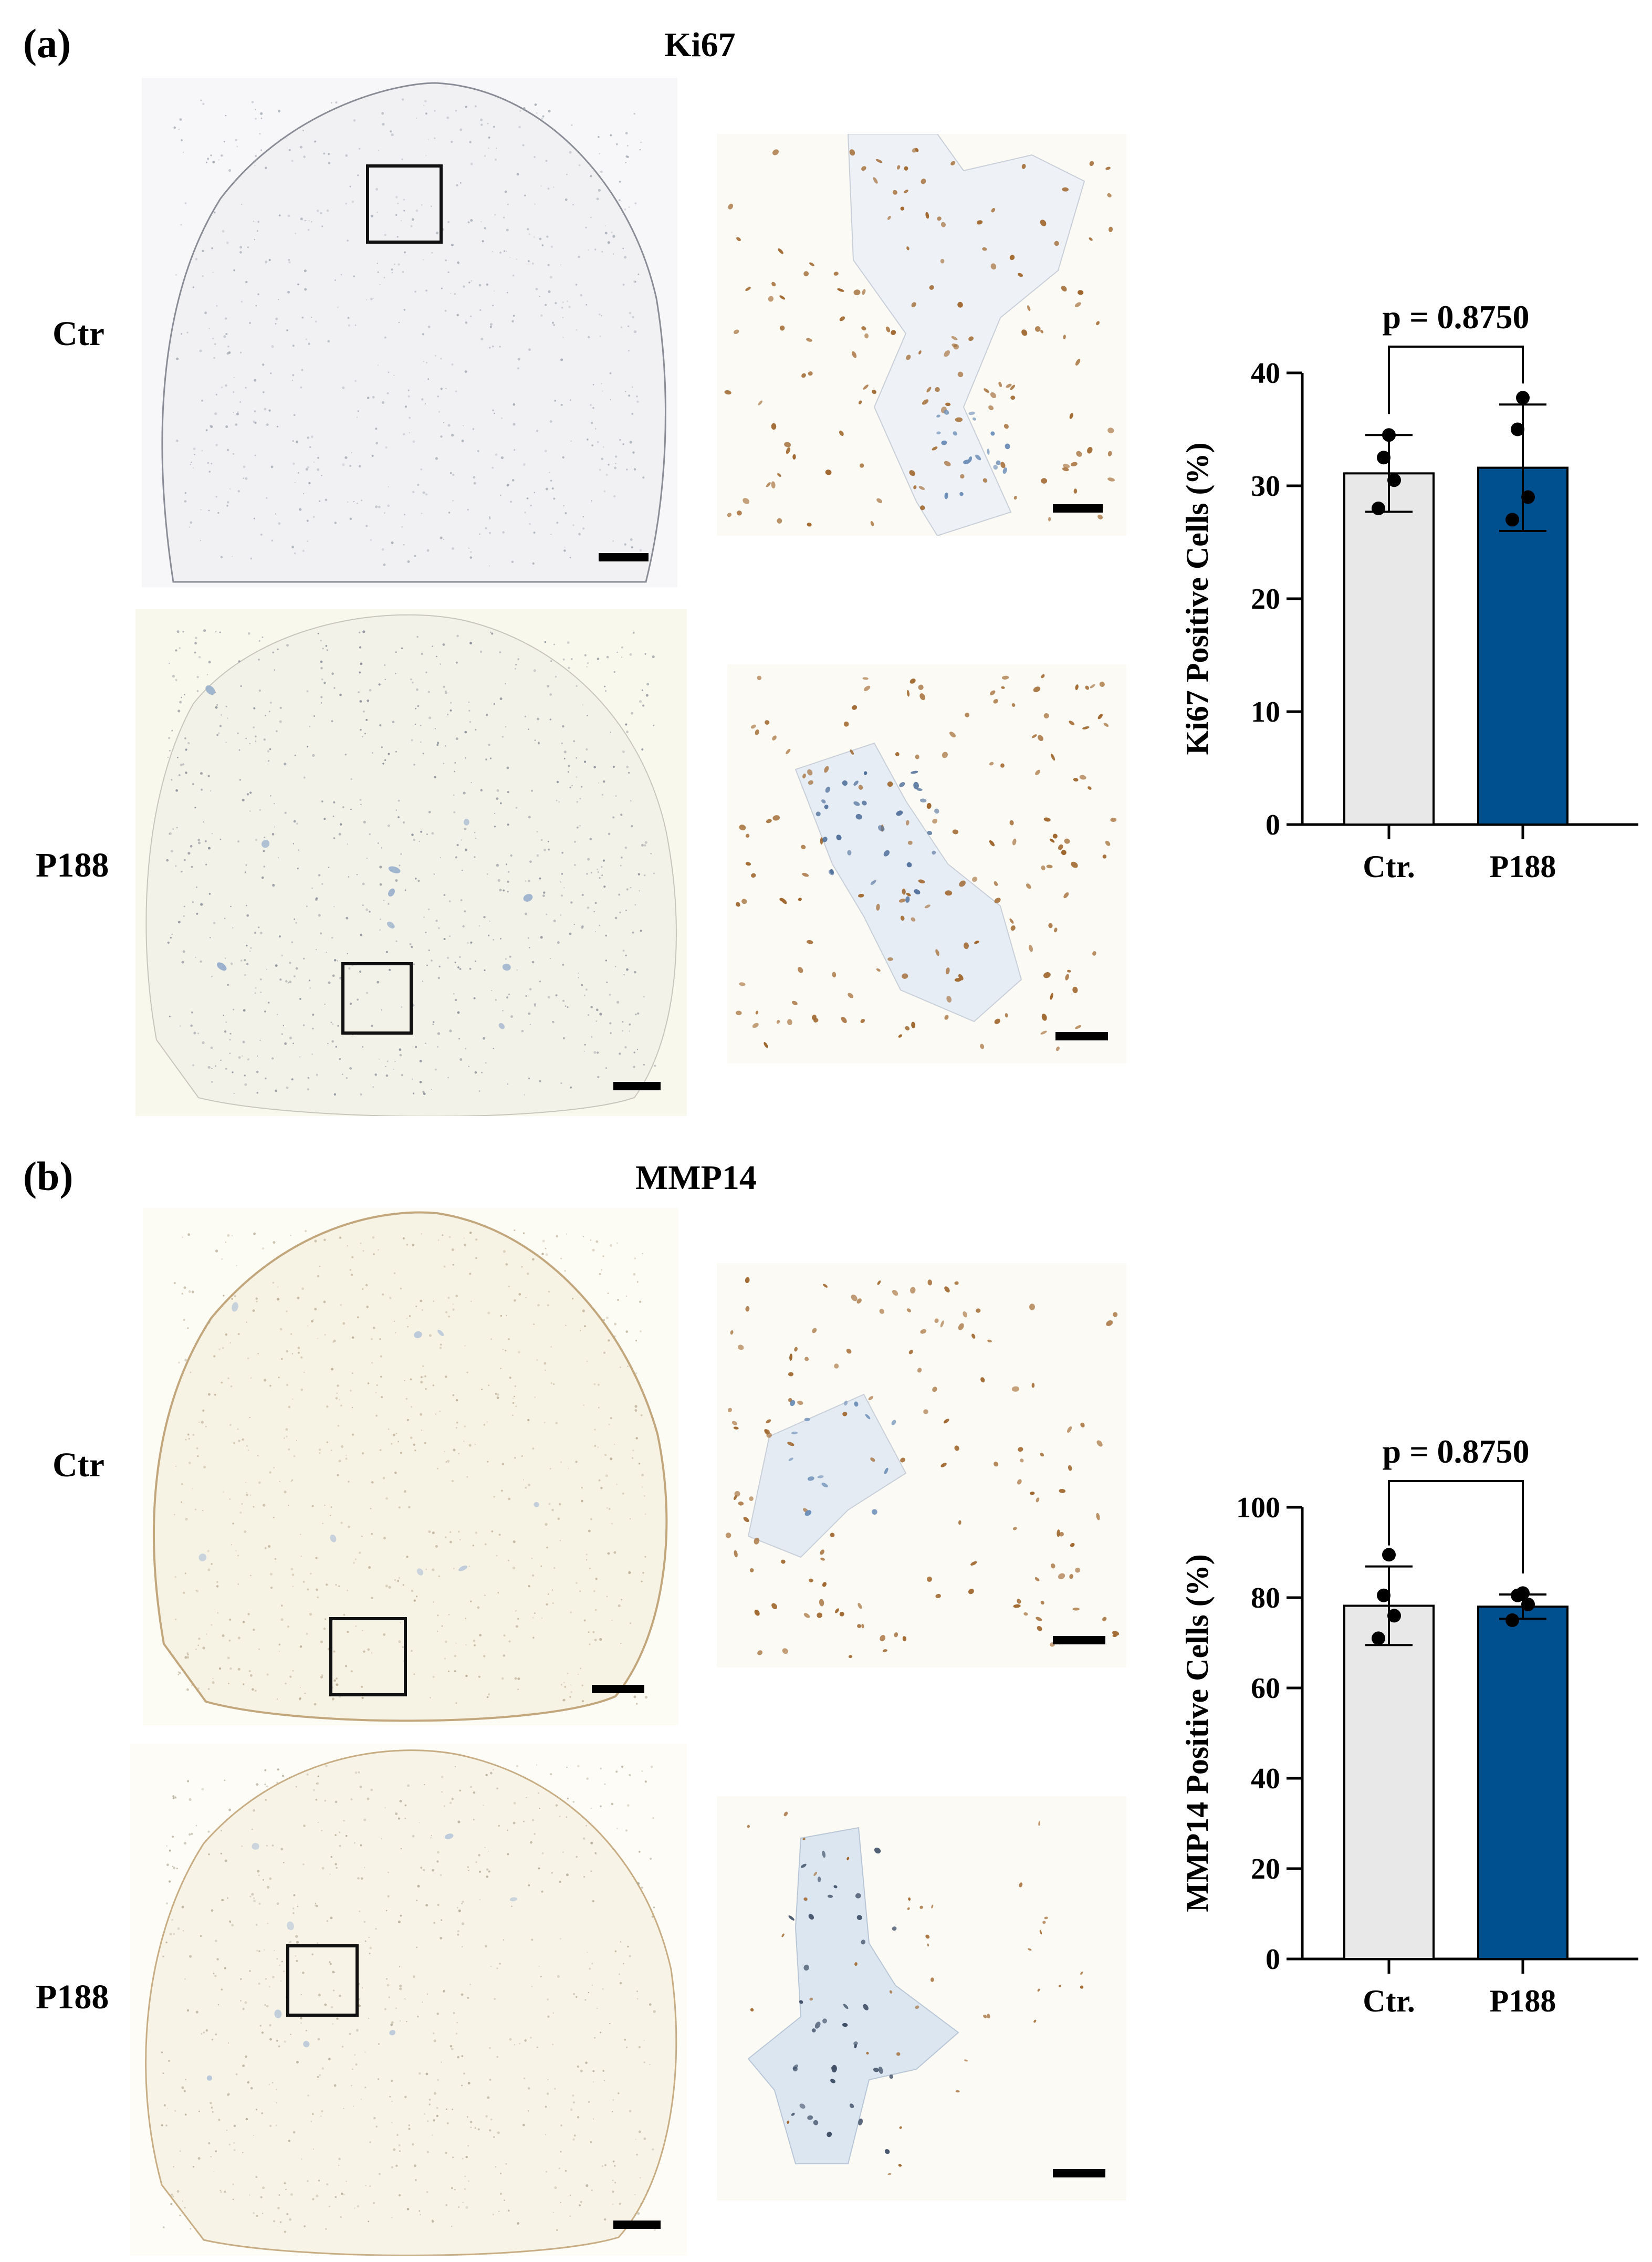 This screenshot has width=1652, height=2262. What do you see at coordinates (1197, 1733) in the screenshot?
I see `y-axis-label: MMP14 Positive Cells (%)` at bounding box center [1197, 1733].